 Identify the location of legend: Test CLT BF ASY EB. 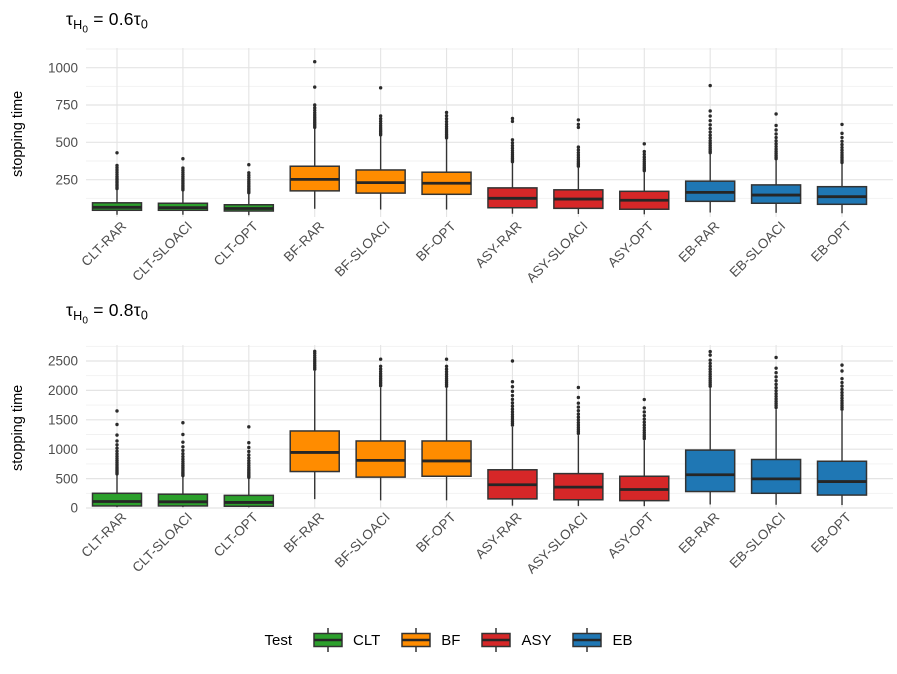
(448, 640).